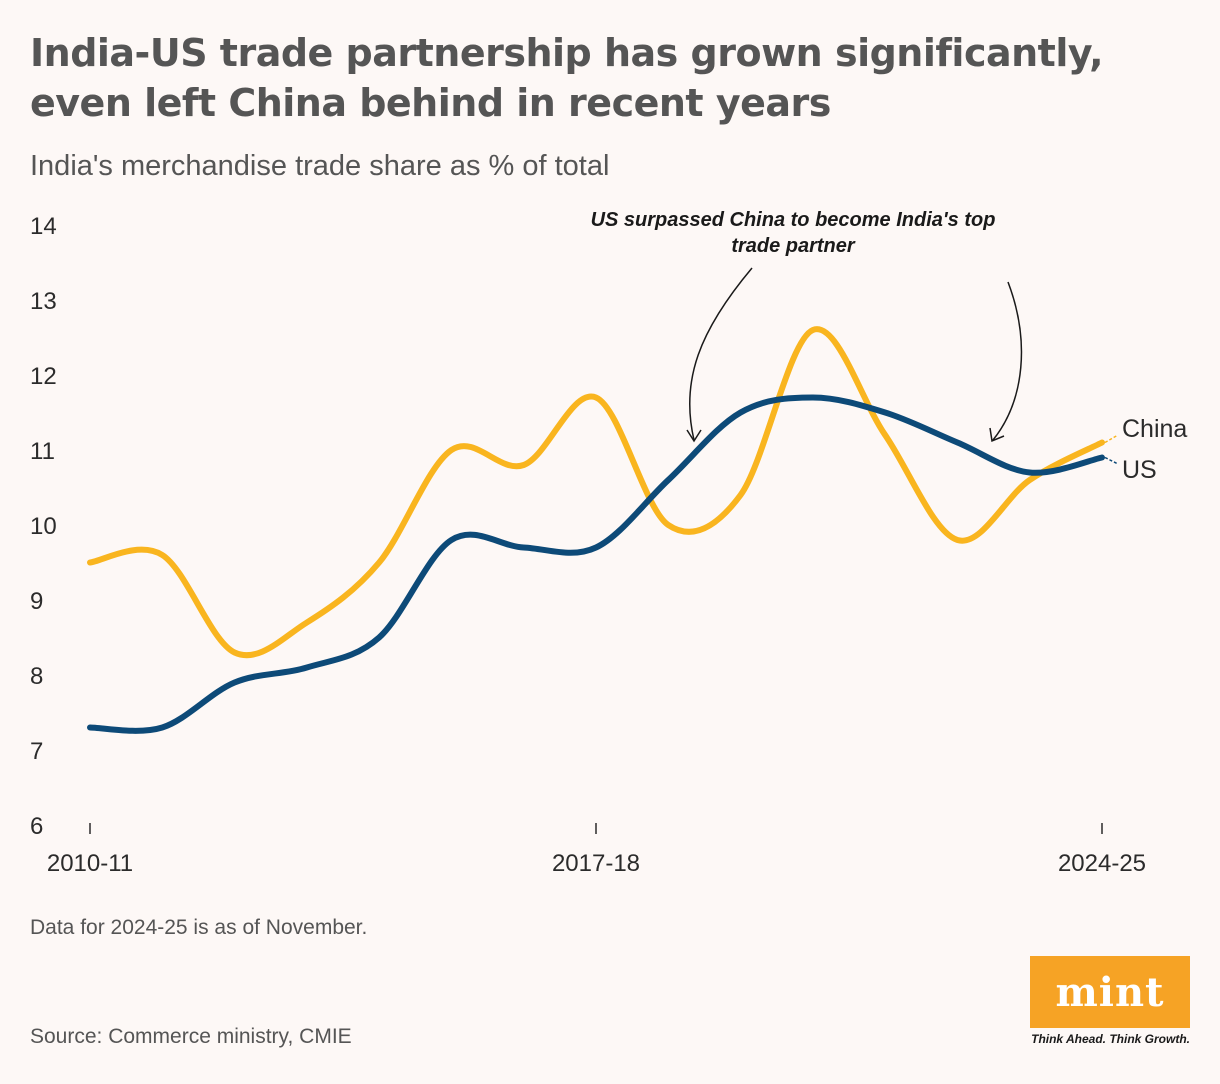 The image size is (1220, 1084). What do you see at coordinates (997, 435) in the screenshot?
I see `annotation-arrowhead-right` at bounding box center [997, 435].